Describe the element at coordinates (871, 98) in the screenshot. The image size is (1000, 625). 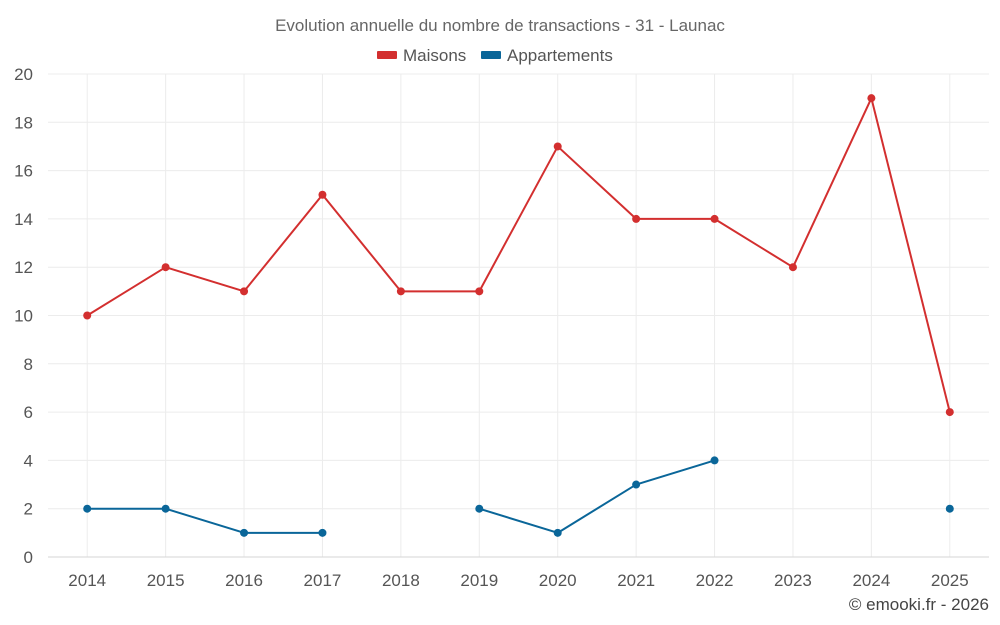
I see `data-point-maisons-2024` at that location.